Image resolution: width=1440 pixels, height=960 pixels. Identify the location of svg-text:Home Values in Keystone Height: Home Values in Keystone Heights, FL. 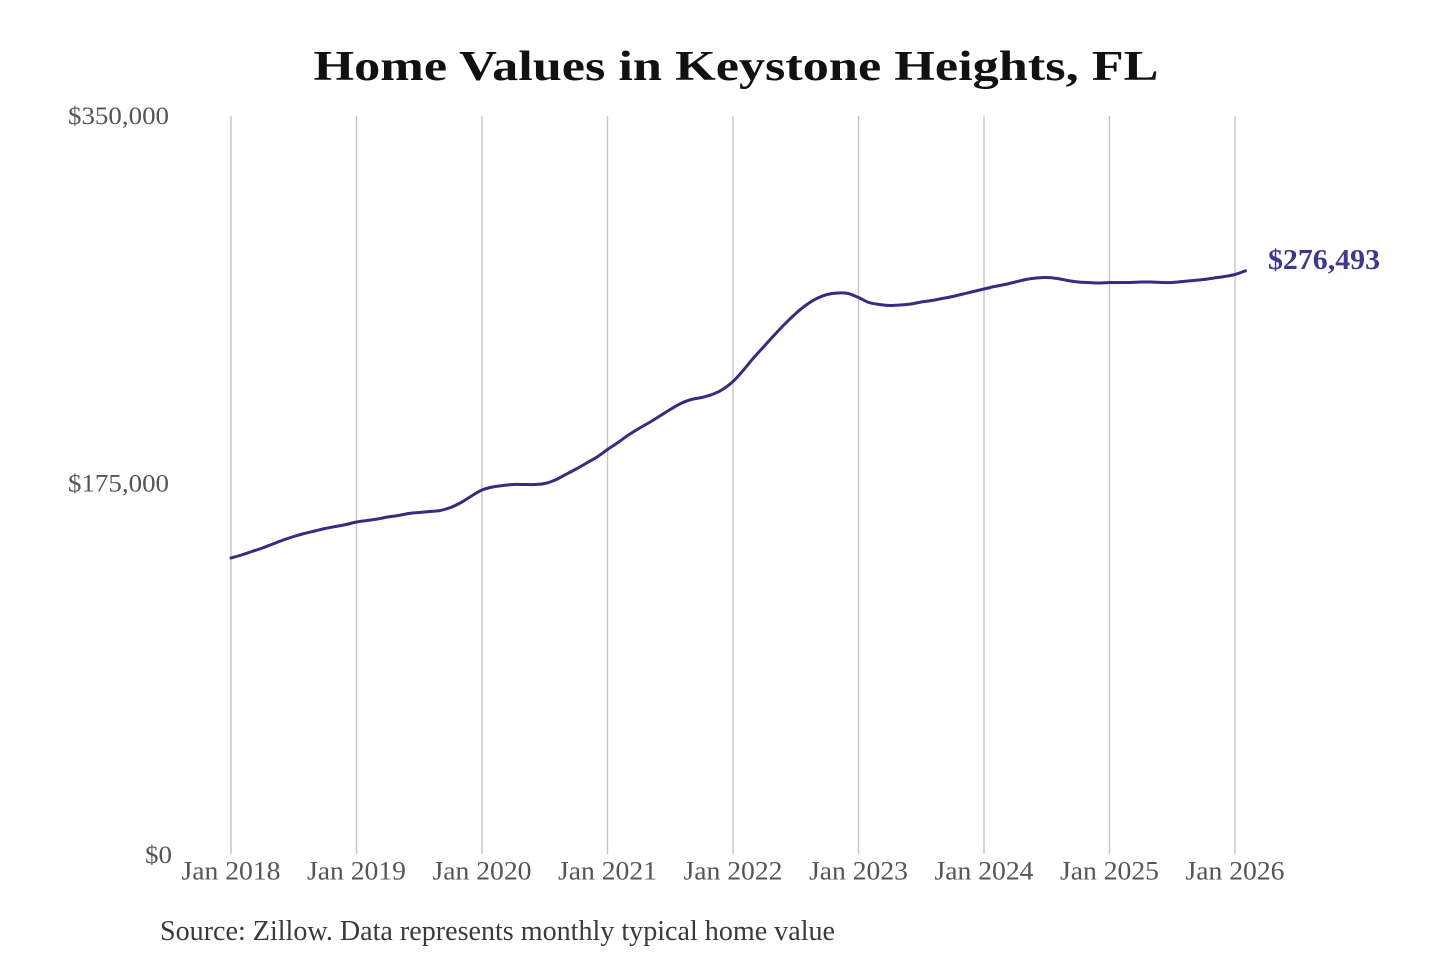
(736, 67).